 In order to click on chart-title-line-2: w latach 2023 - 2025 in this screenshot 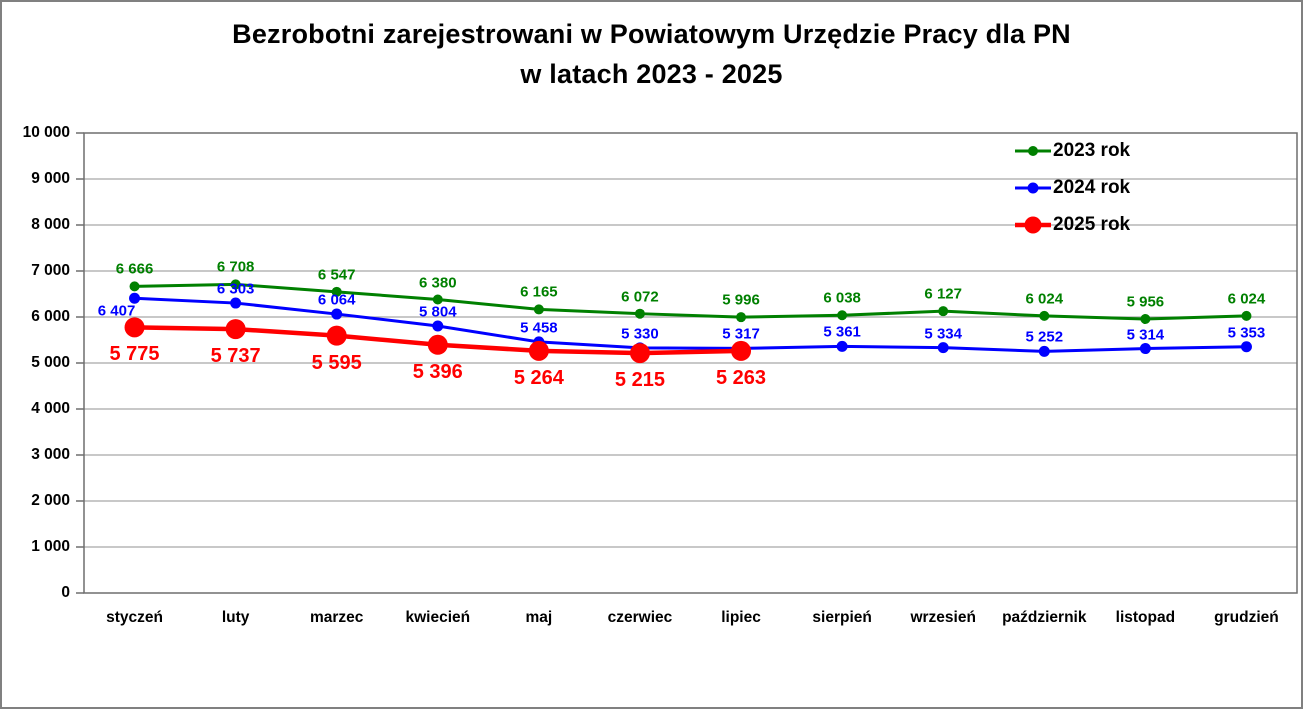, I will do `click(651, 74)`.